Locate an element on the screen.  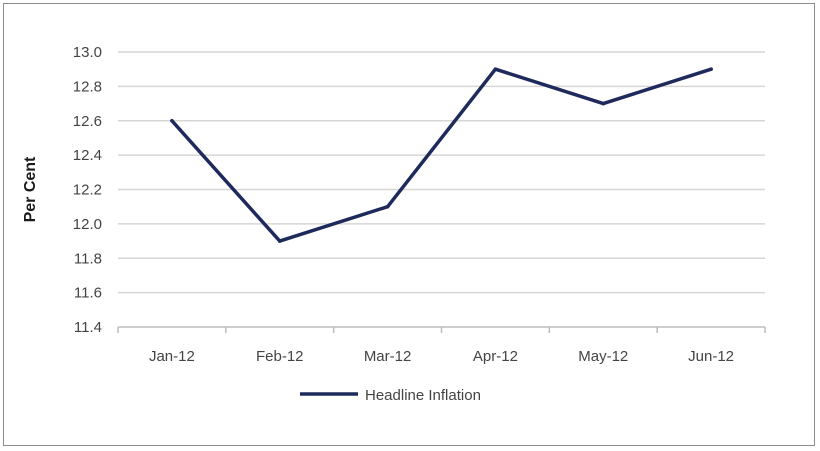
x-tick-label: Mar-12 is located at coordinates (388, 356).